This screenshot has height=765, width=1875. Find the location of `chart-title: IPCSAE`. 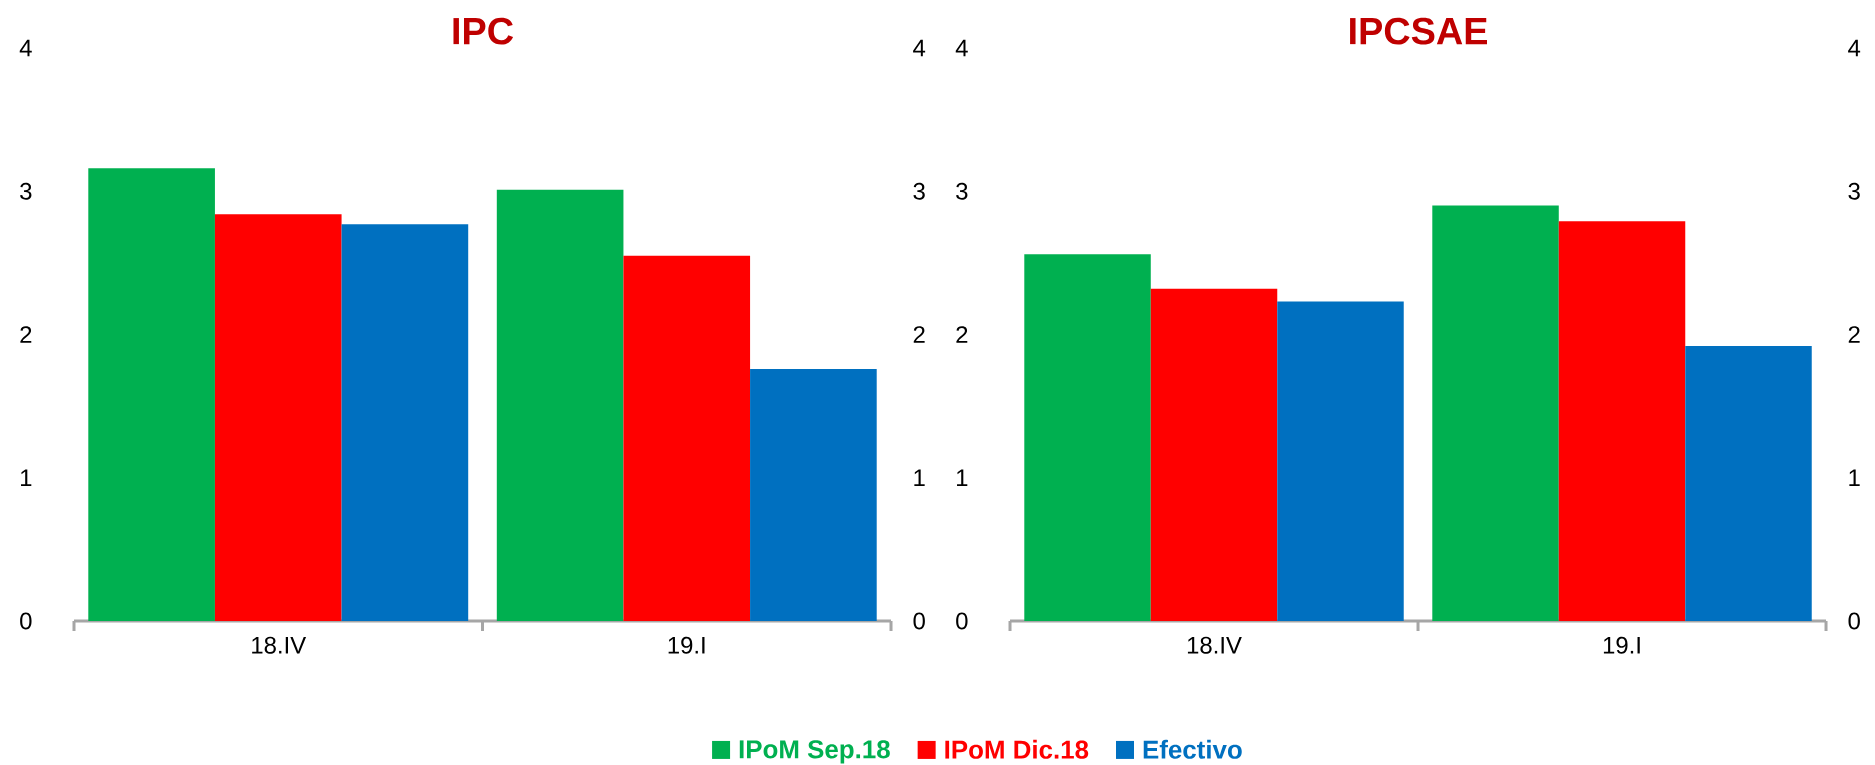

chart-title: IPCSAE is located at coordinates (1418, 31).